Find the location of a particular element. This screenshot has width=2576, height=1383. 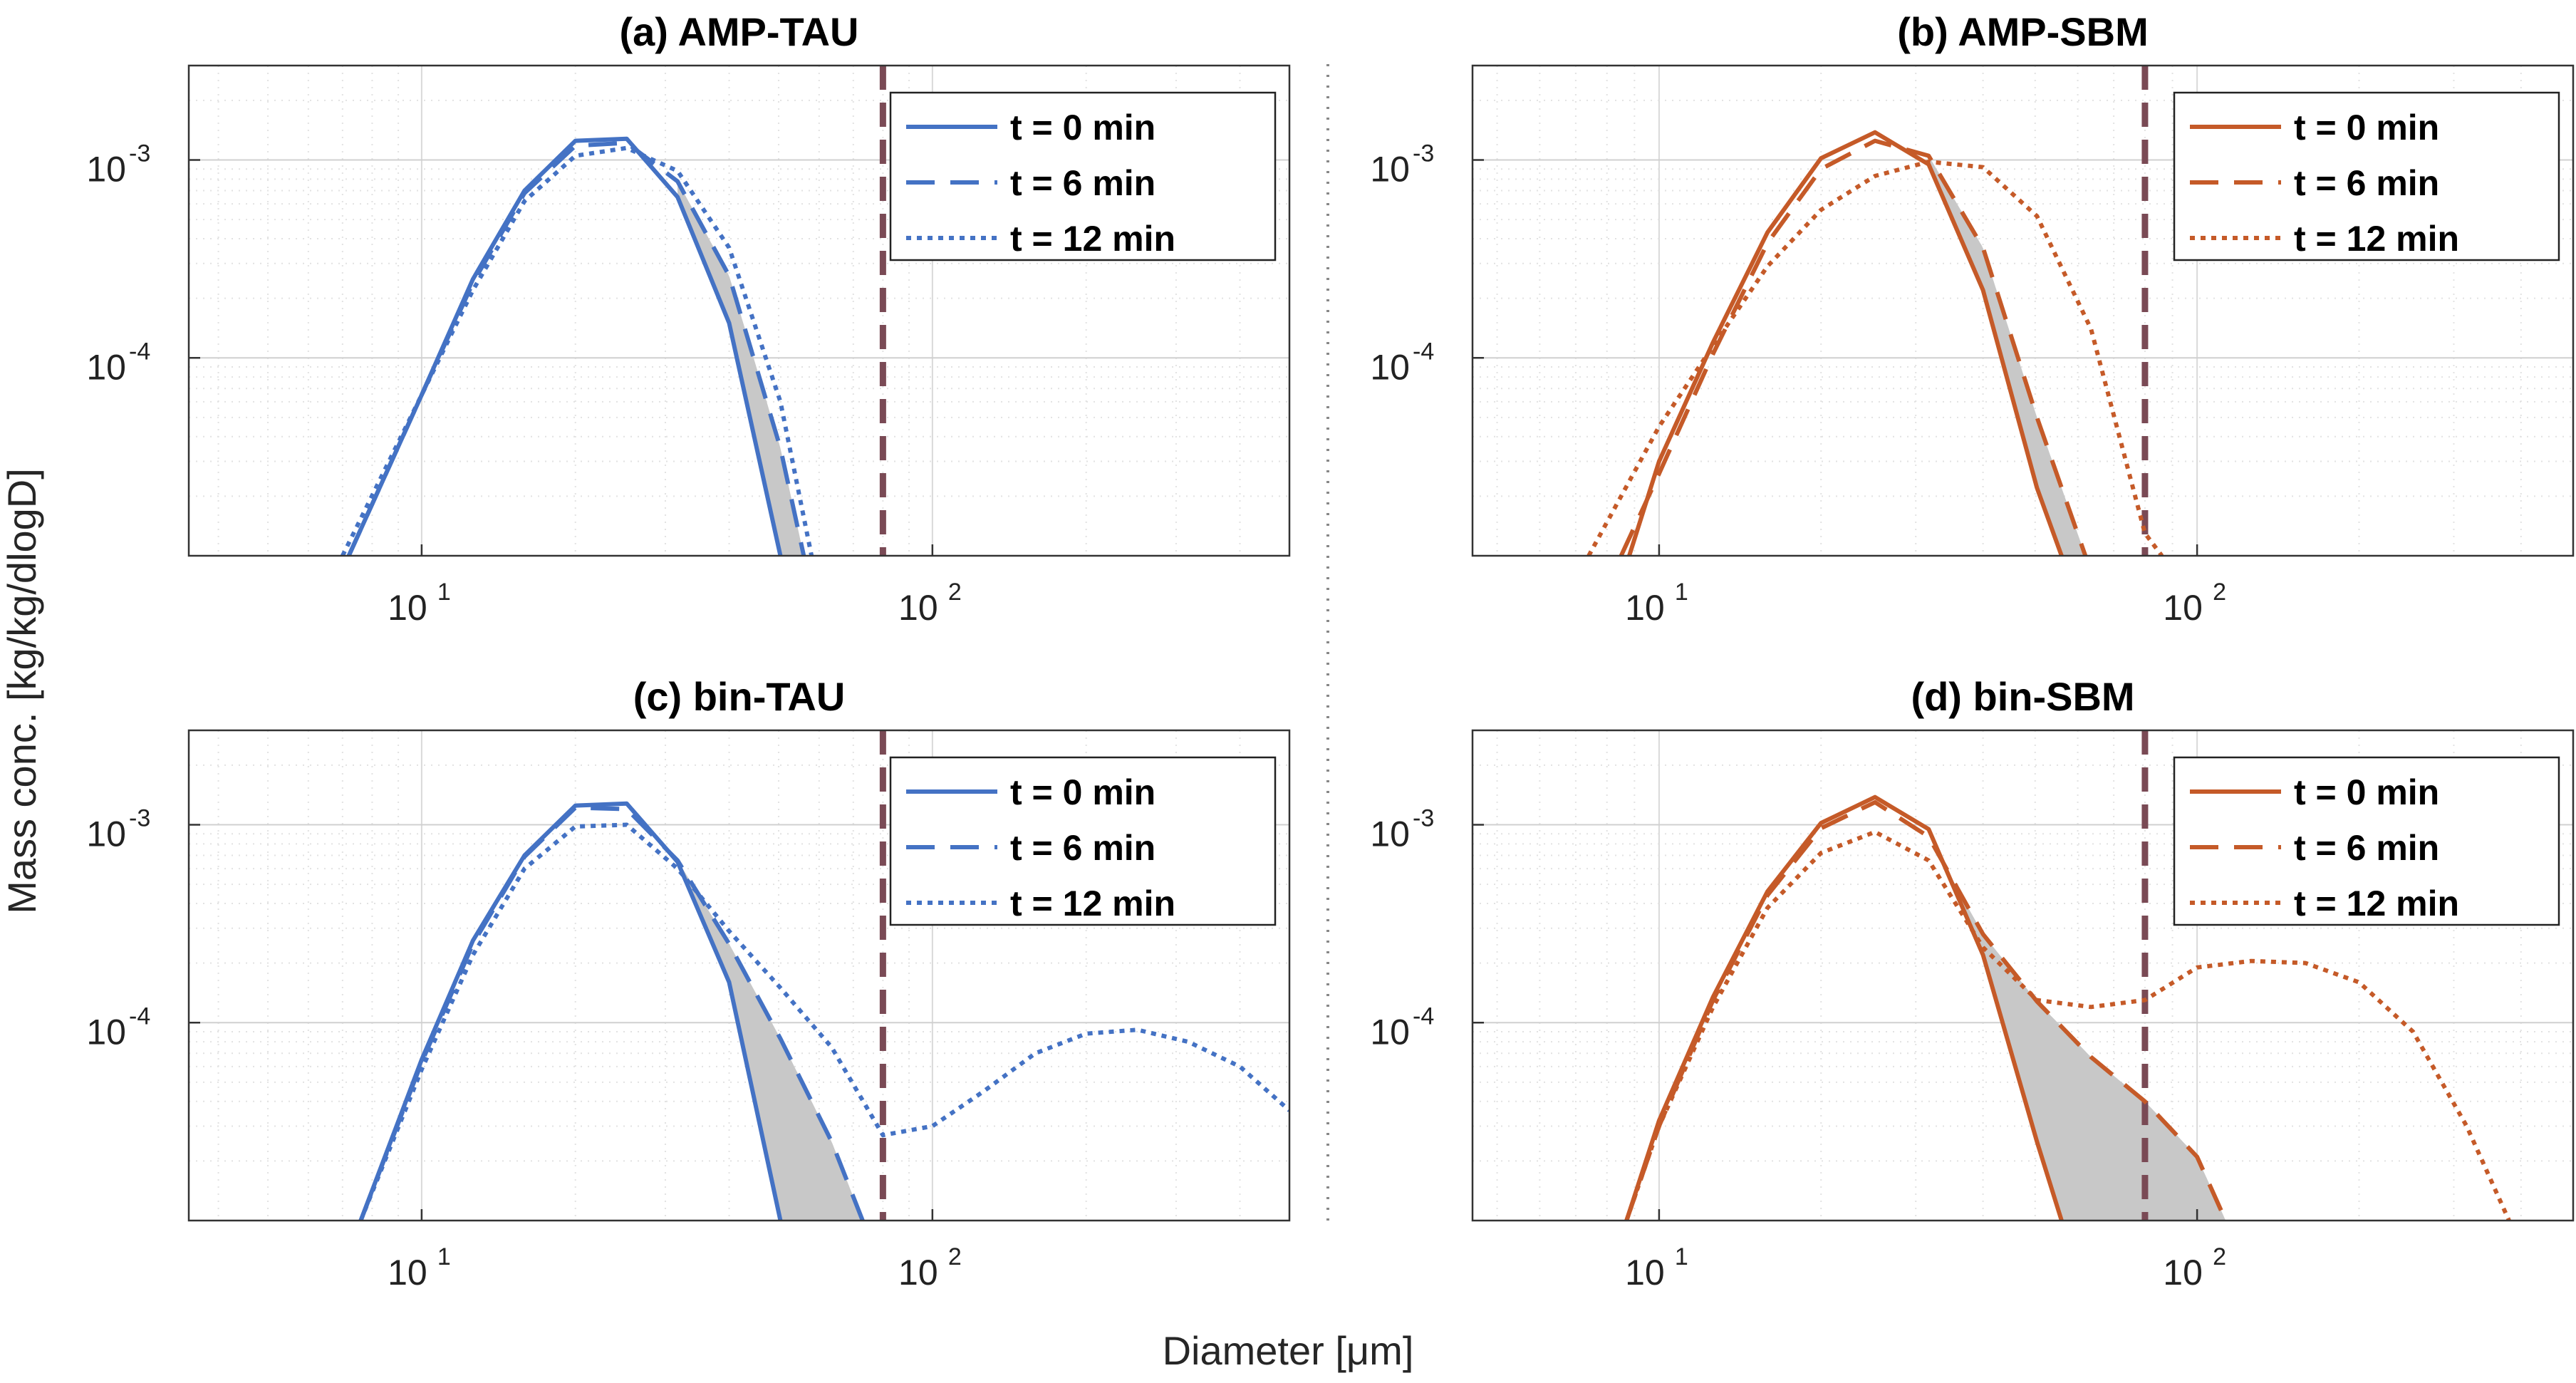

y-axis-label: Mass conc. [kg/kg/dlogD] is located at coordinates (22, 691).